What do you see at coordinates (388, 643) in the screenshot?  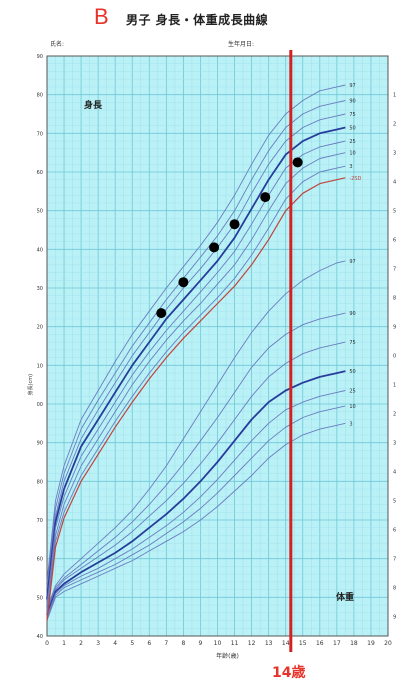 I see `x-tick-label: 20` at bounding box center [388, 643].